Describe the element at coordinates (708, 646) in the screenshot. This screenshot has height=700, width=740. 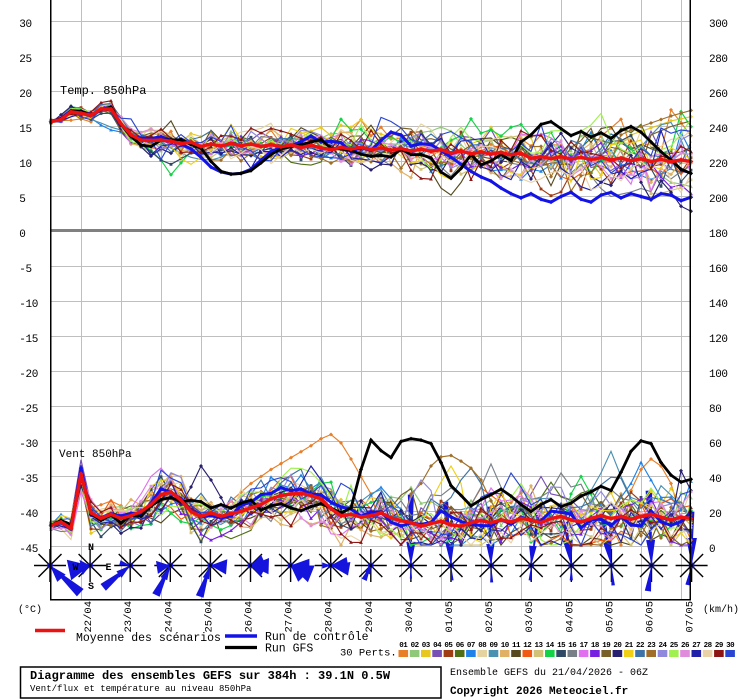
I see `svg-text: 28` at that location.